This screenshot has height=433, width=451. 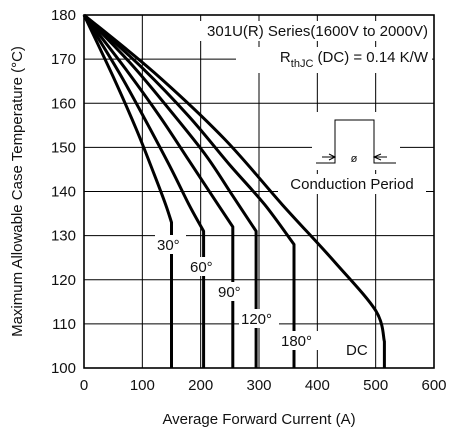 I want to click on y-tick-label: 170, so click(x=63, y=59).